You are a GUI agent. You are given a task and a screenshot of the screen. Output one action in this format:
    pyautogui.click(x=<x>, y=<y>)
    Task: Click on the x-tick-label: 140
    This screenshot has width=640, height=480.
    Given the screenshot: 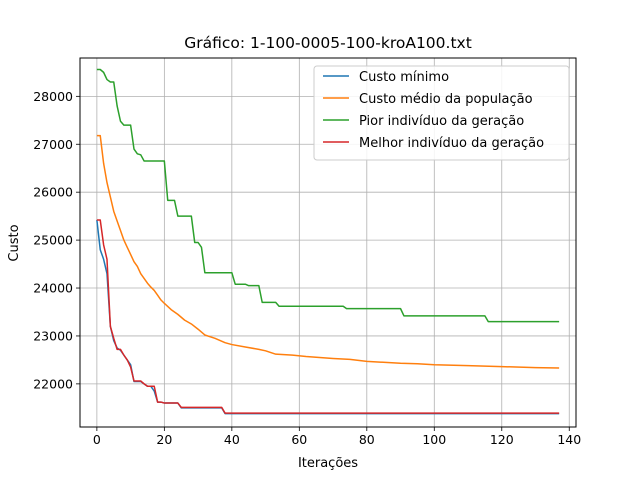 What is the action you would take?
    pyautogui.click(x=569, y=439)
    